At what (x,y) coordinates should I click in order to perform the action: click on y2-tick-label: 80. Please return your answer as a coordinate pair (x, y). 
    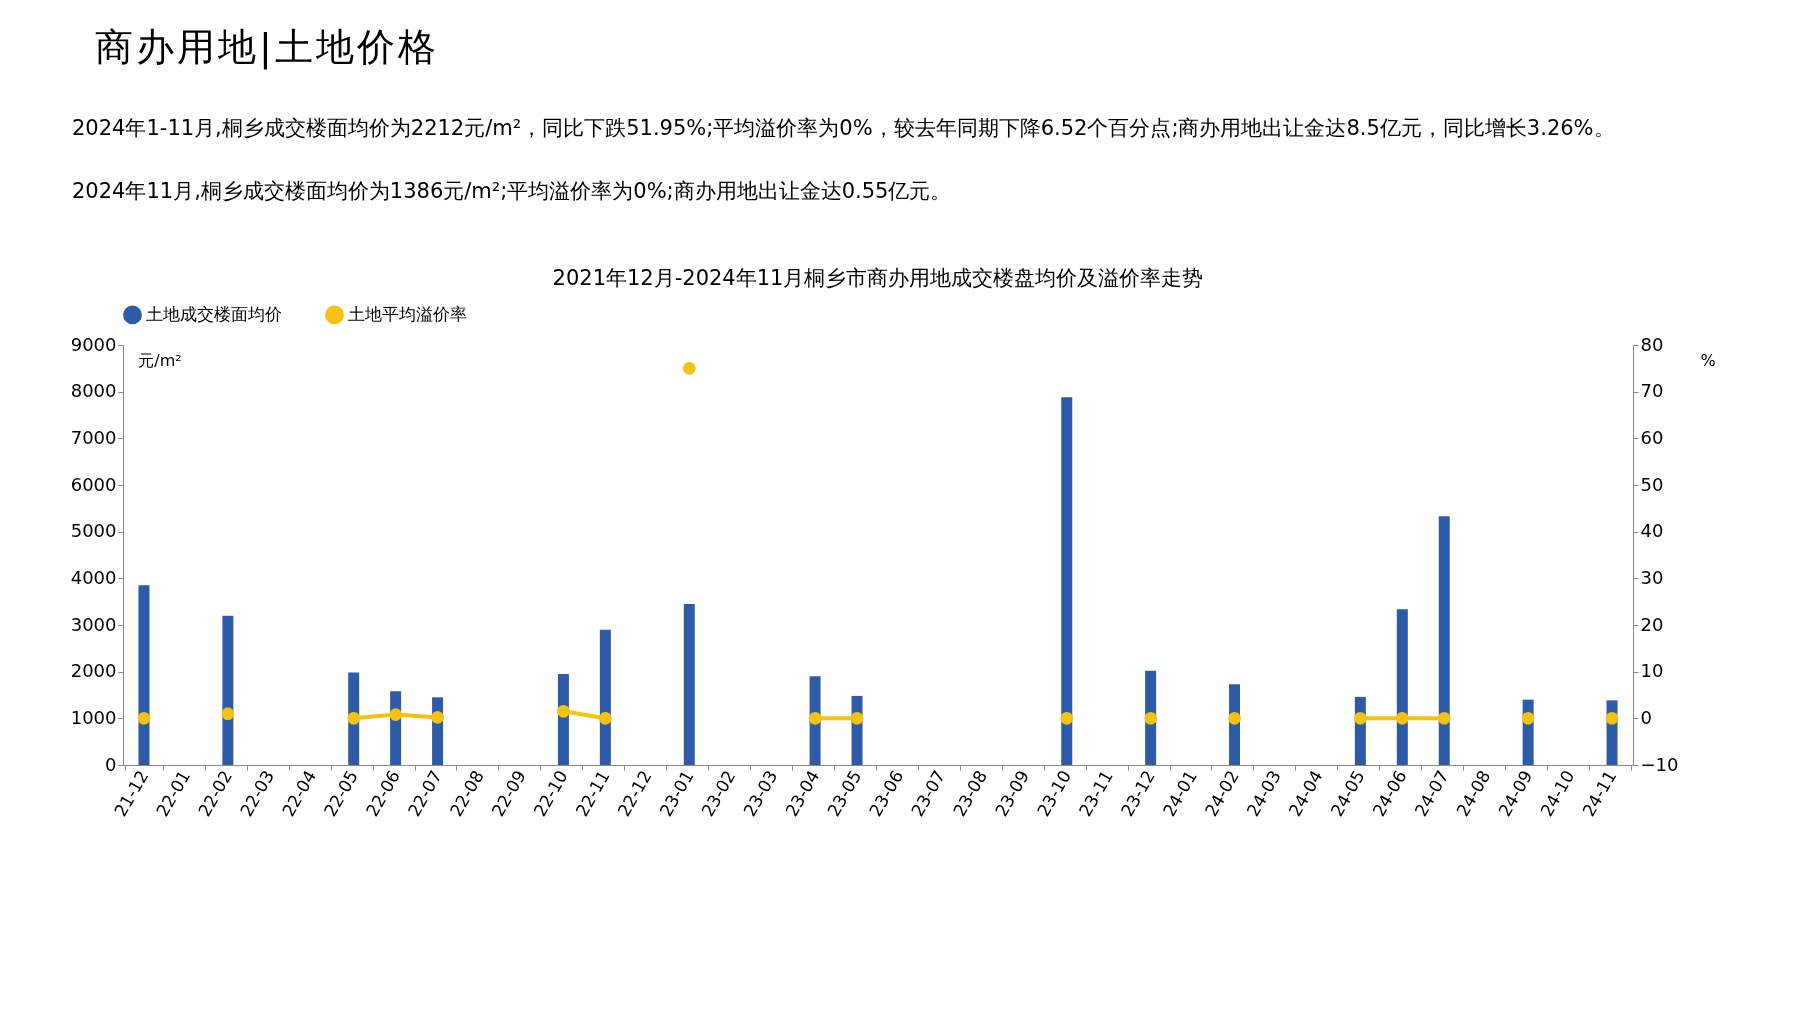
    Looking at the image, I should click on (1652, 344).